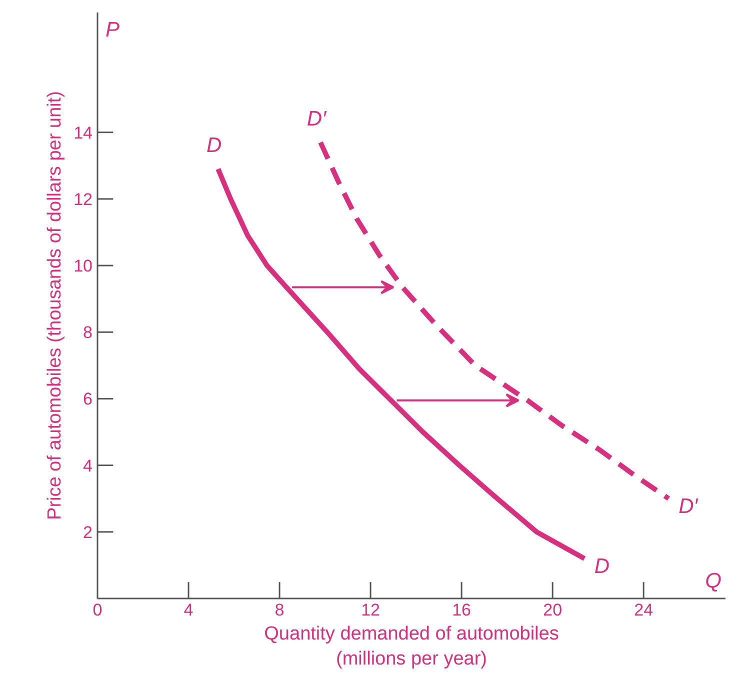 This screenshot has height=698, width=733. Describe the element at coordinates (88, 466) in the screenshot. I see `y-tick-label: 4` at that location.